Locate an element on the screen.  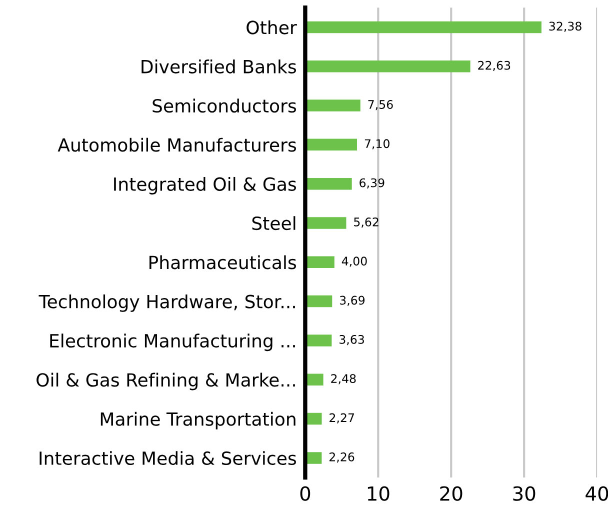
data-label: 22,63 is located at coordinates (494, 65).